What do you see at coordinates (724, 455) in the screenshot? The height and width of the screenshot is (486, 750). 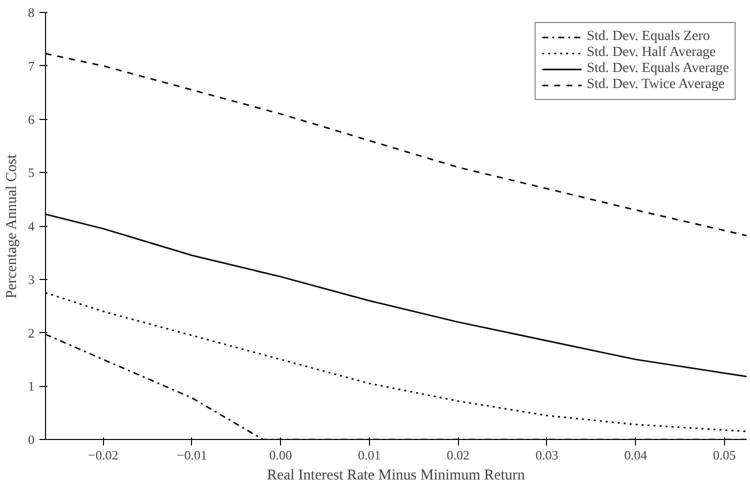 I see `x-tick-label: 0.05` at bounding box center [724, 455].